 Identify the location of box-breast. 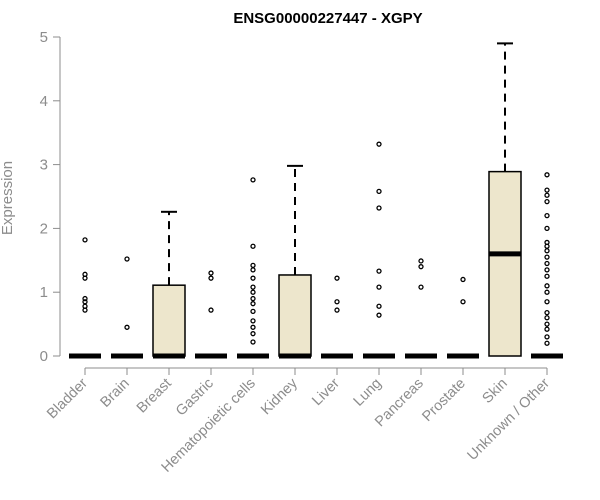
(169, 284).